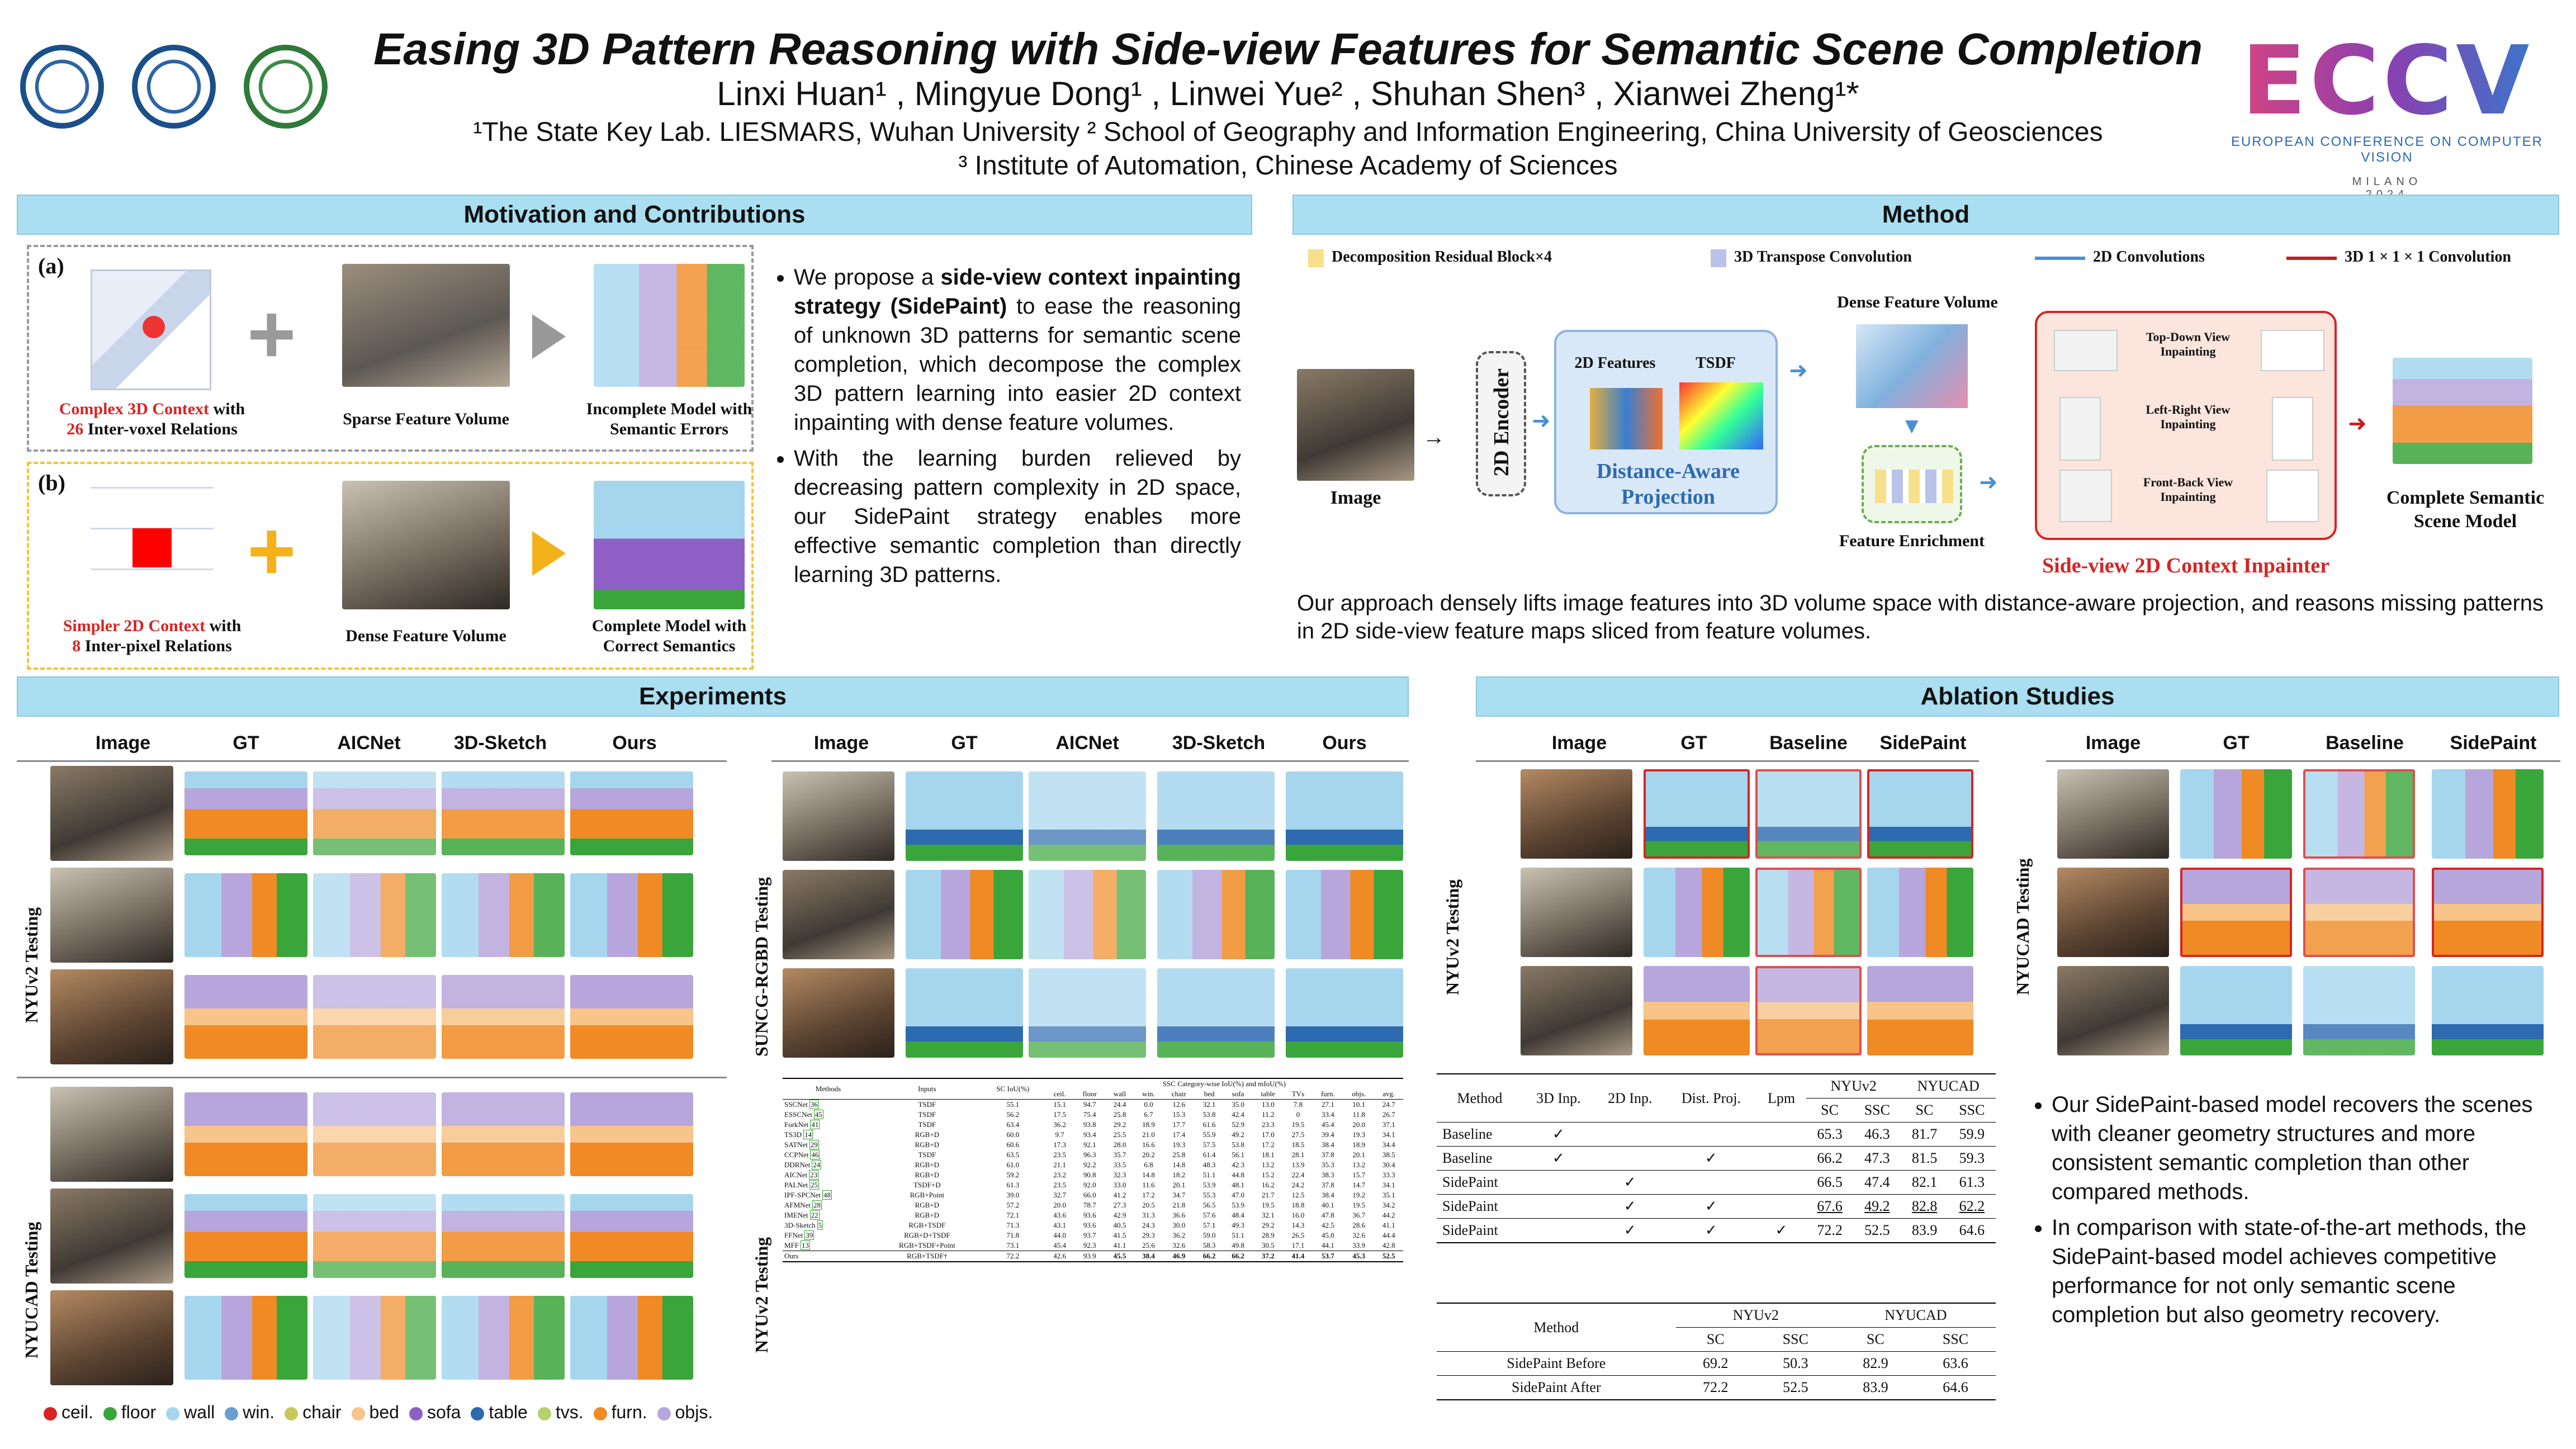 This screenshot has width=2576, height=1449. Describe the element at coordinates (1059, 1094) in the screenshot. I see `th-category: ceil.` at that location.